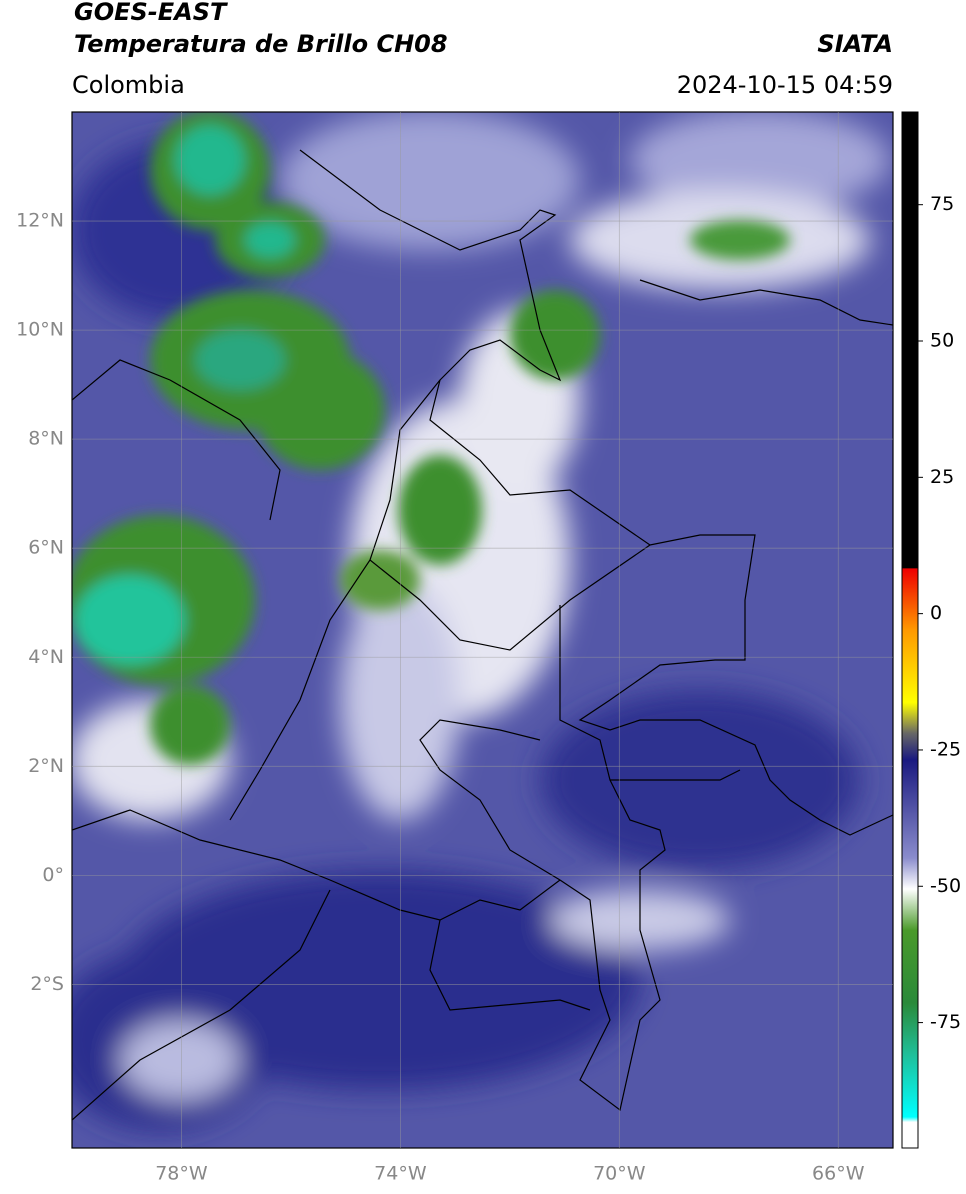  I want to click on colorbar-tick-label: 75, so click(942, 204).